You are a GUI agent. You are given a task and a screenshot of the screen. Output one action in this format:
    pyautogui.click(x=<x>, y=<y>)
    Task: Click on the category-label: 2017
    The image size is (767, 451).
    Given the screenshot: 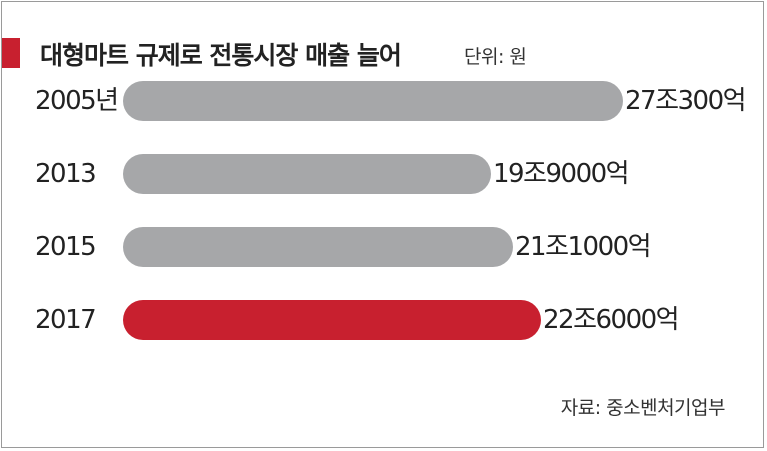 What is the action you would take?
    pyautogui.click(x=66, y=320)
    